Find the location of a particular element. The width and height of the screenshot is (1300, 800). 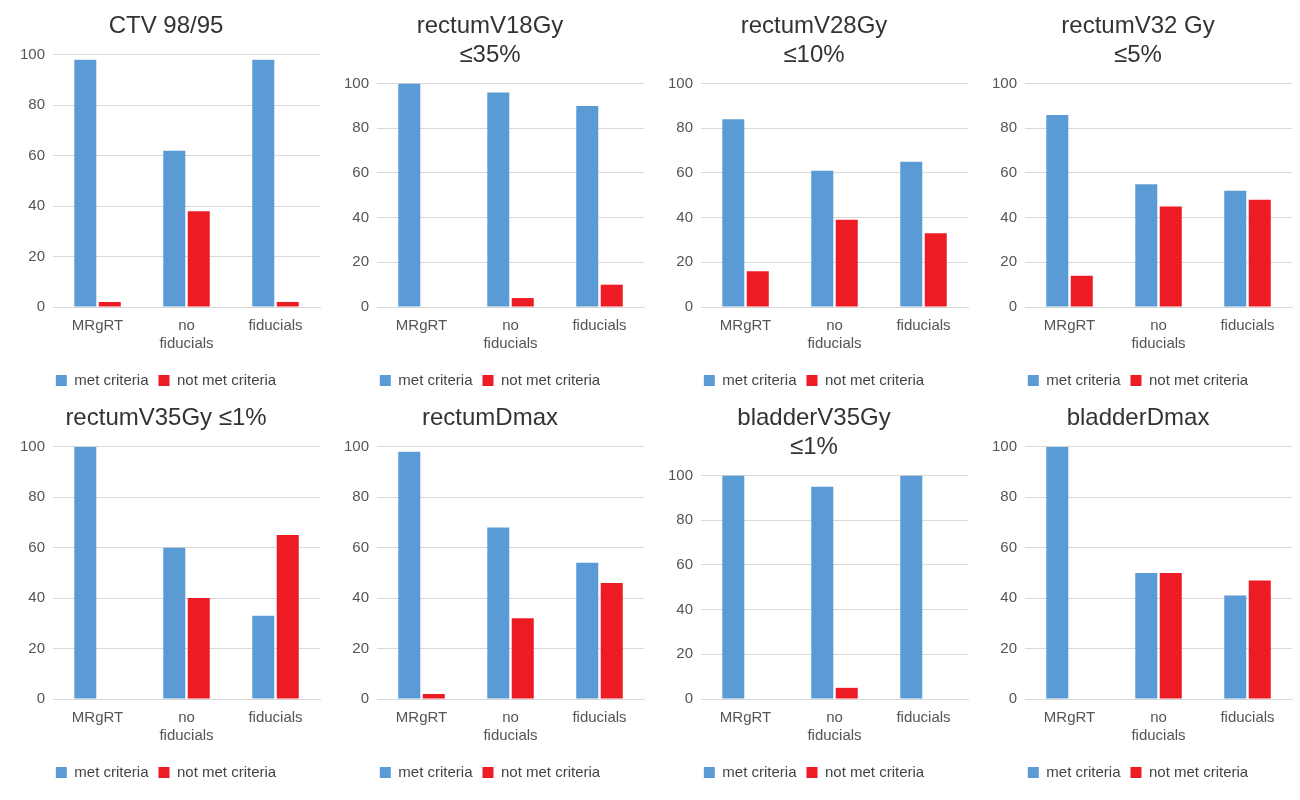

chart-title: bladderV35Gy ≤1% is located at coordinates (814, 431).